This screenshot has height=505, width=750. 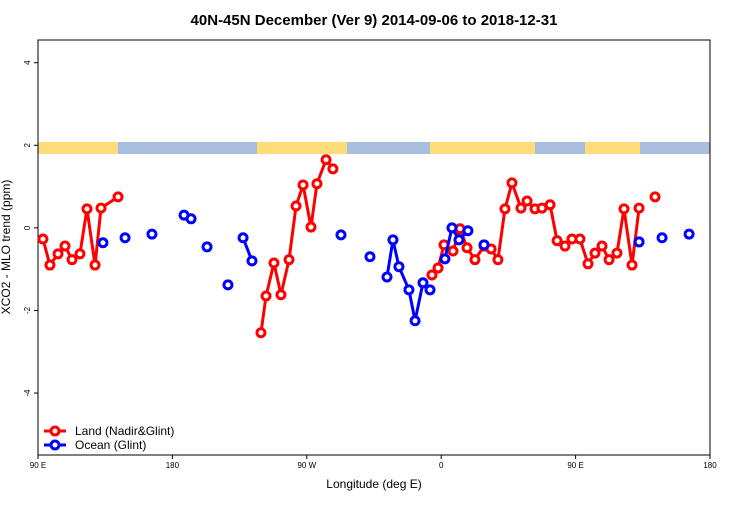 I want to click on y-tick-label: 2, so click(x=27, y=145).